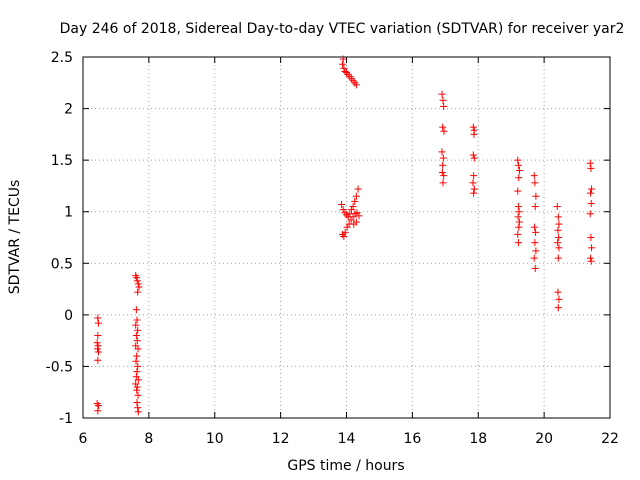 The width and height of the screenshot is (640, 480). I want to click on y-axis-label: SDTVAR / TECUs, so click(15, 237).